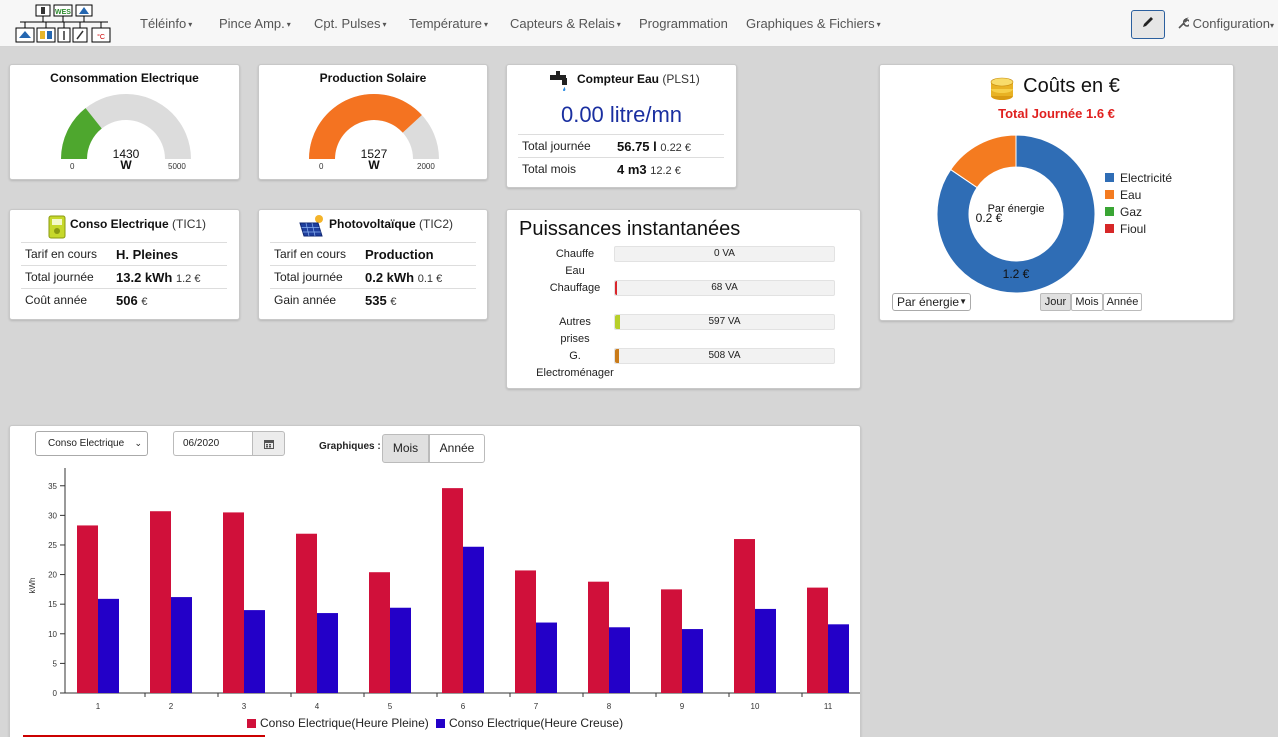  What do you see at coordinates (144, 736) in the screenshot?
I see `bottom-accent-line` at bounding box center [144, 736].